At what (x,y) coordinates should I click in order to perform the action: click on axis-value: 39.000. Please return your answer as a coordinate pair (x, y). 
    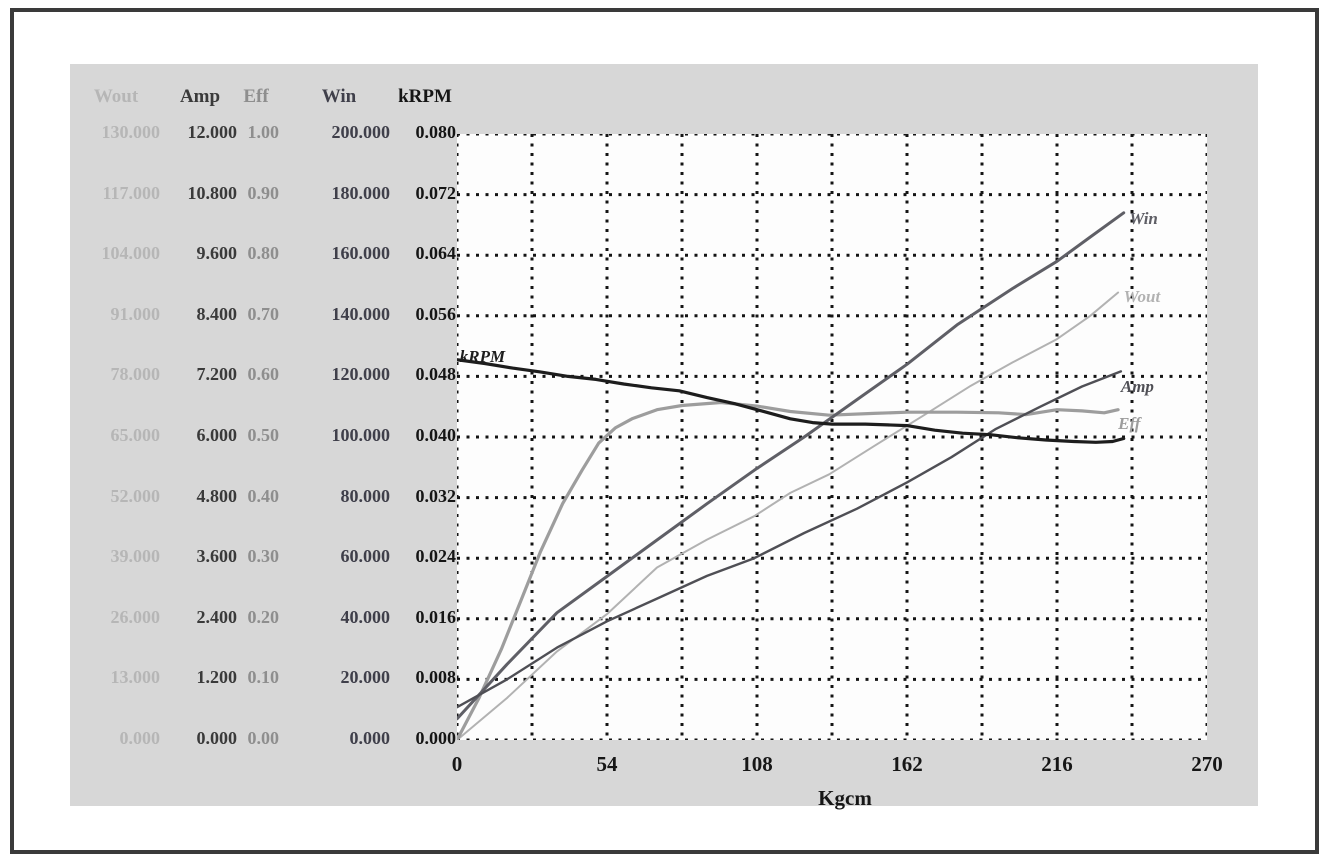
    Looking at the image, I should click on (135, 556).